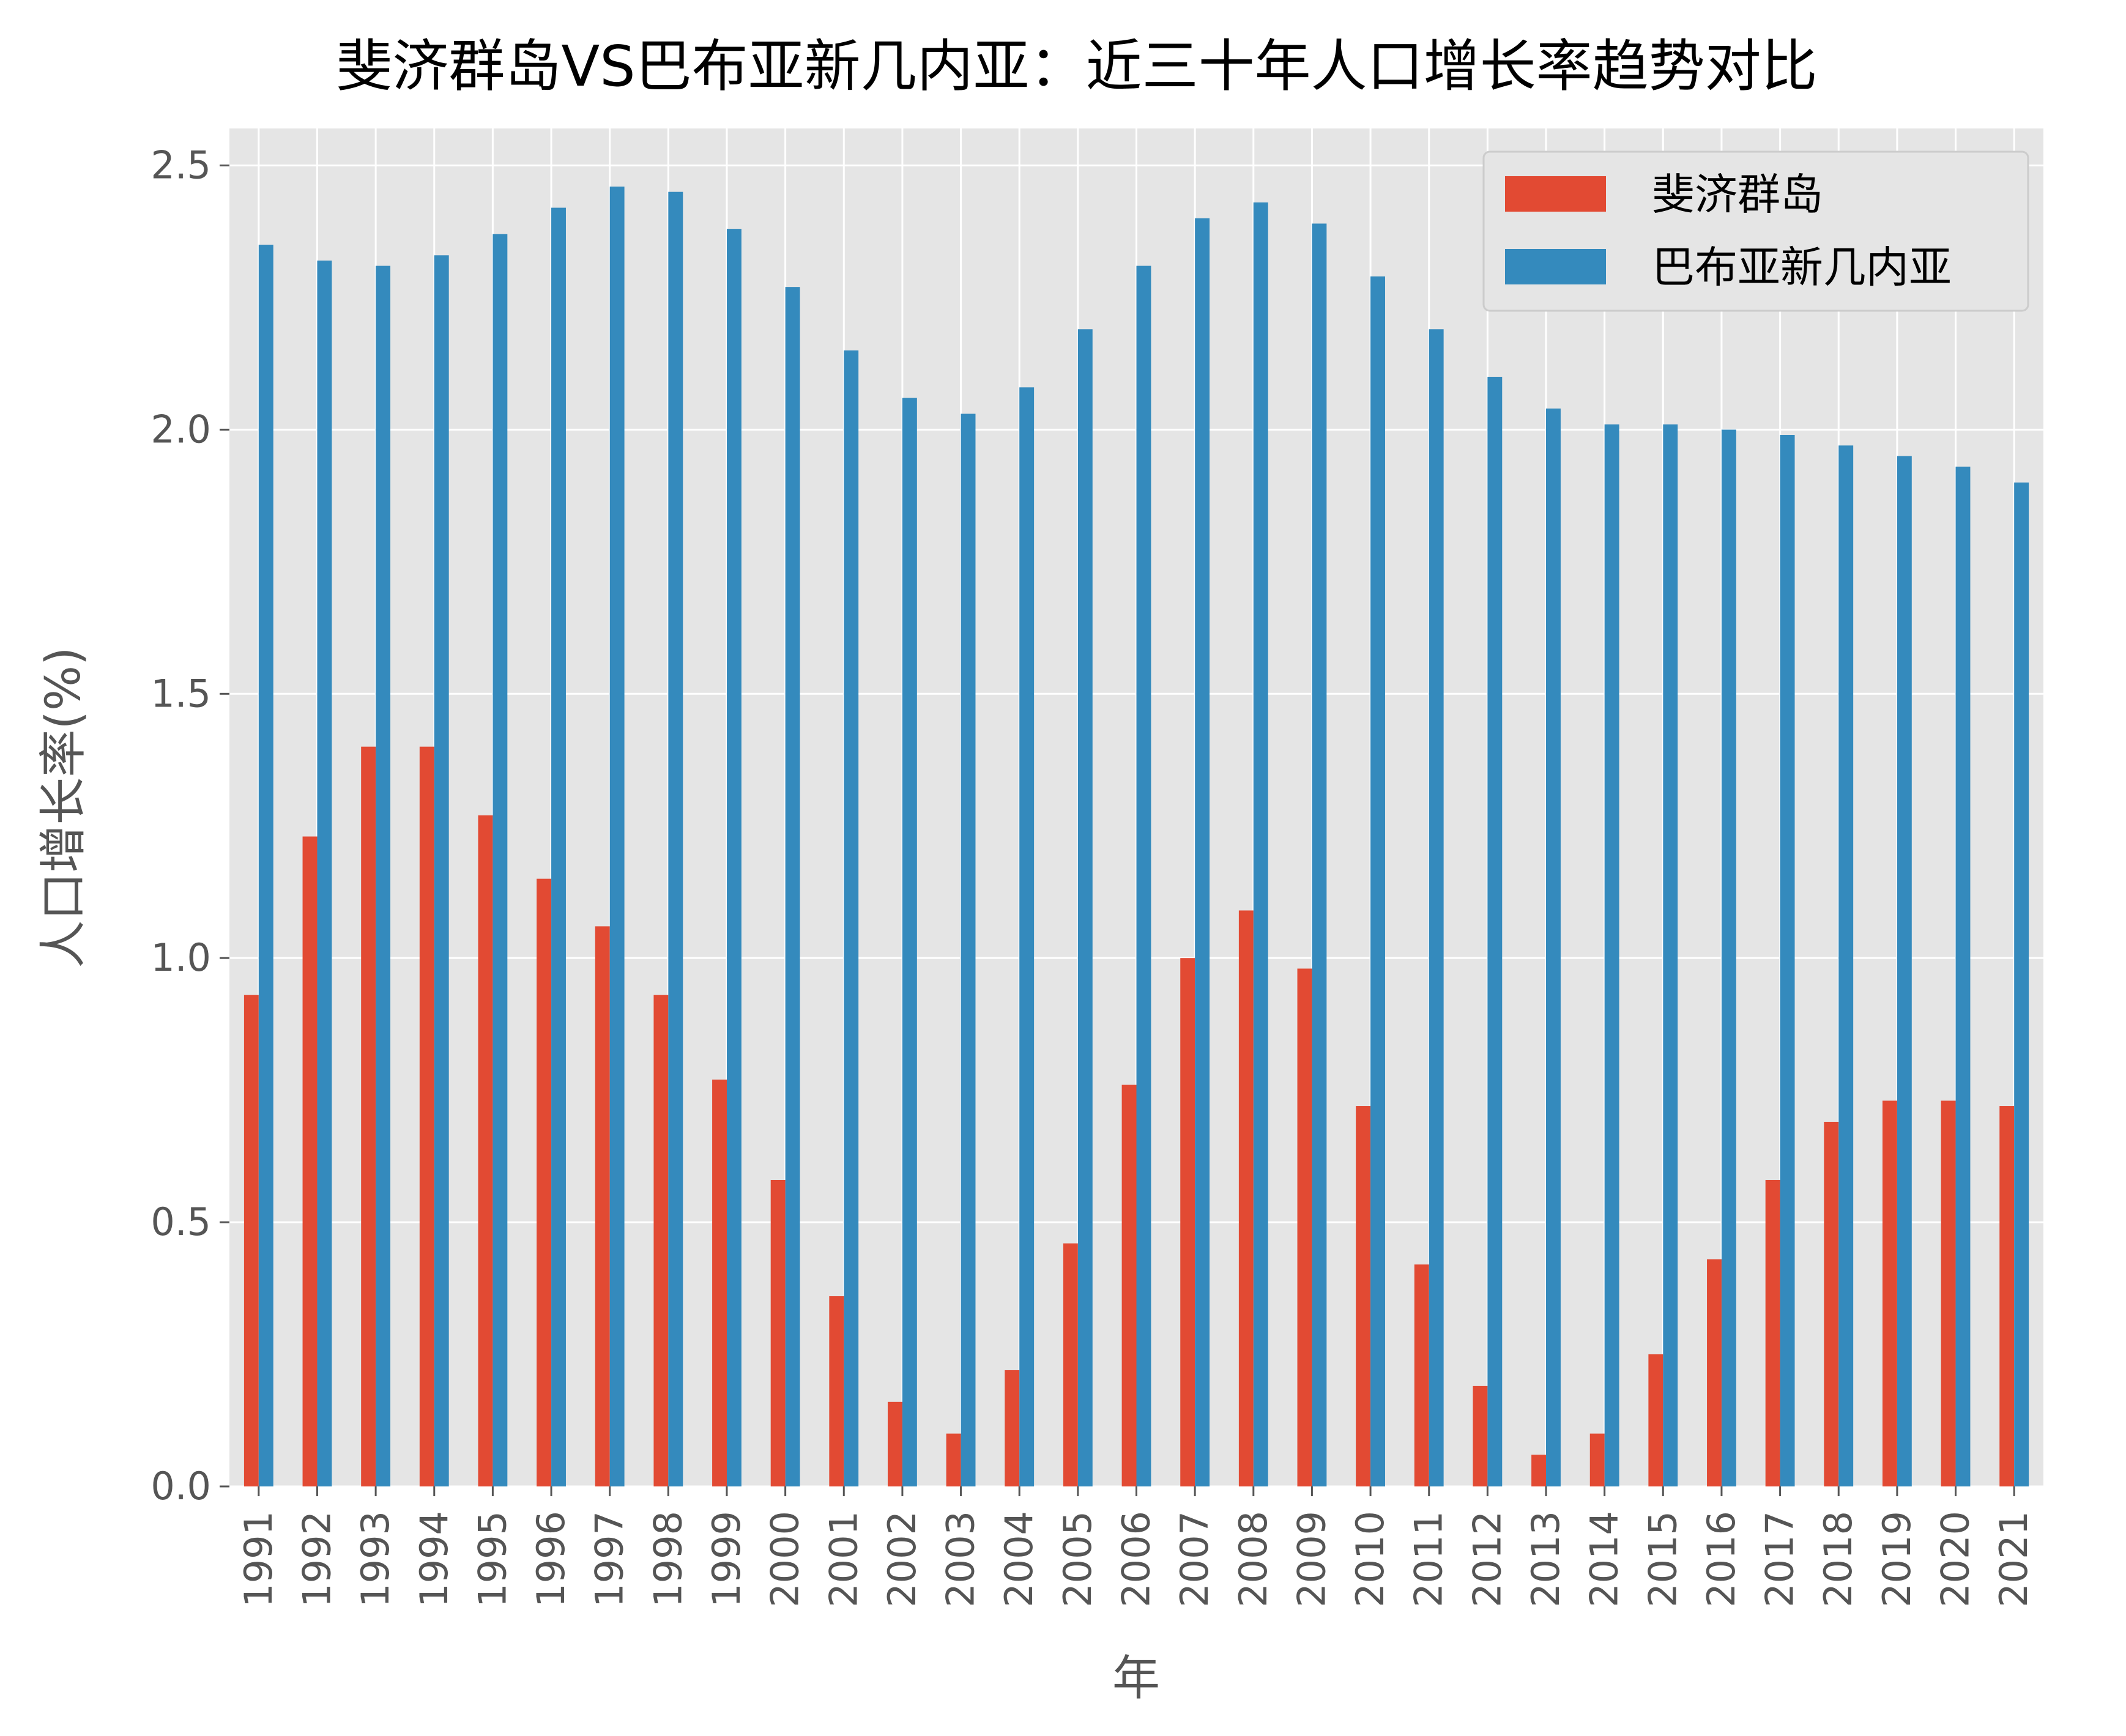 The height and width of the screenshot is (1736, 2126). What do you see at coordinates (1545, 1559) in the screenshot?
I see `x-tick-label: 2013` at bounding box center [1545, 1559].